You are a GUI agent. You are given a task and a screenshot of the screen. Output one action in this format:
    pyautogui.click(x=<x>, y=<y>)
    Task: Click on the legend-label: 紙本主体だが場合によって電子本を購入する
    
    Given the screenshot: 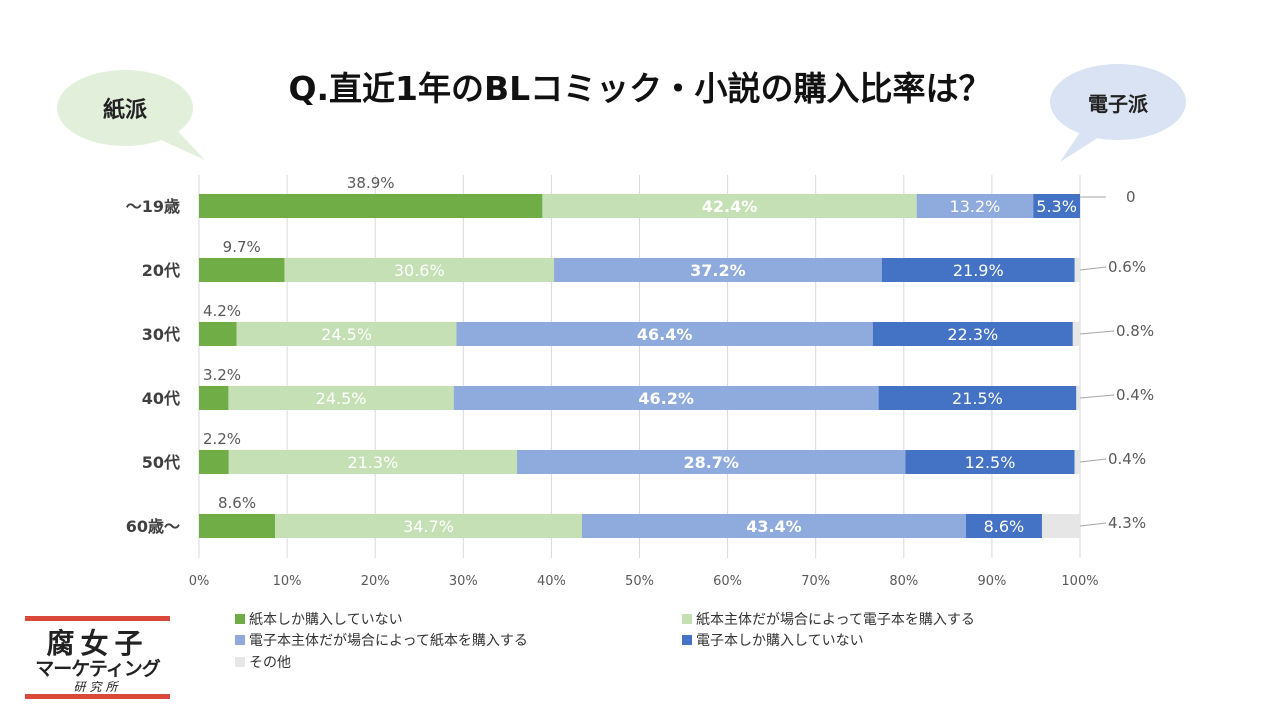 What is the action you would take?
    pyautogui.click(x=835, y=620)
    